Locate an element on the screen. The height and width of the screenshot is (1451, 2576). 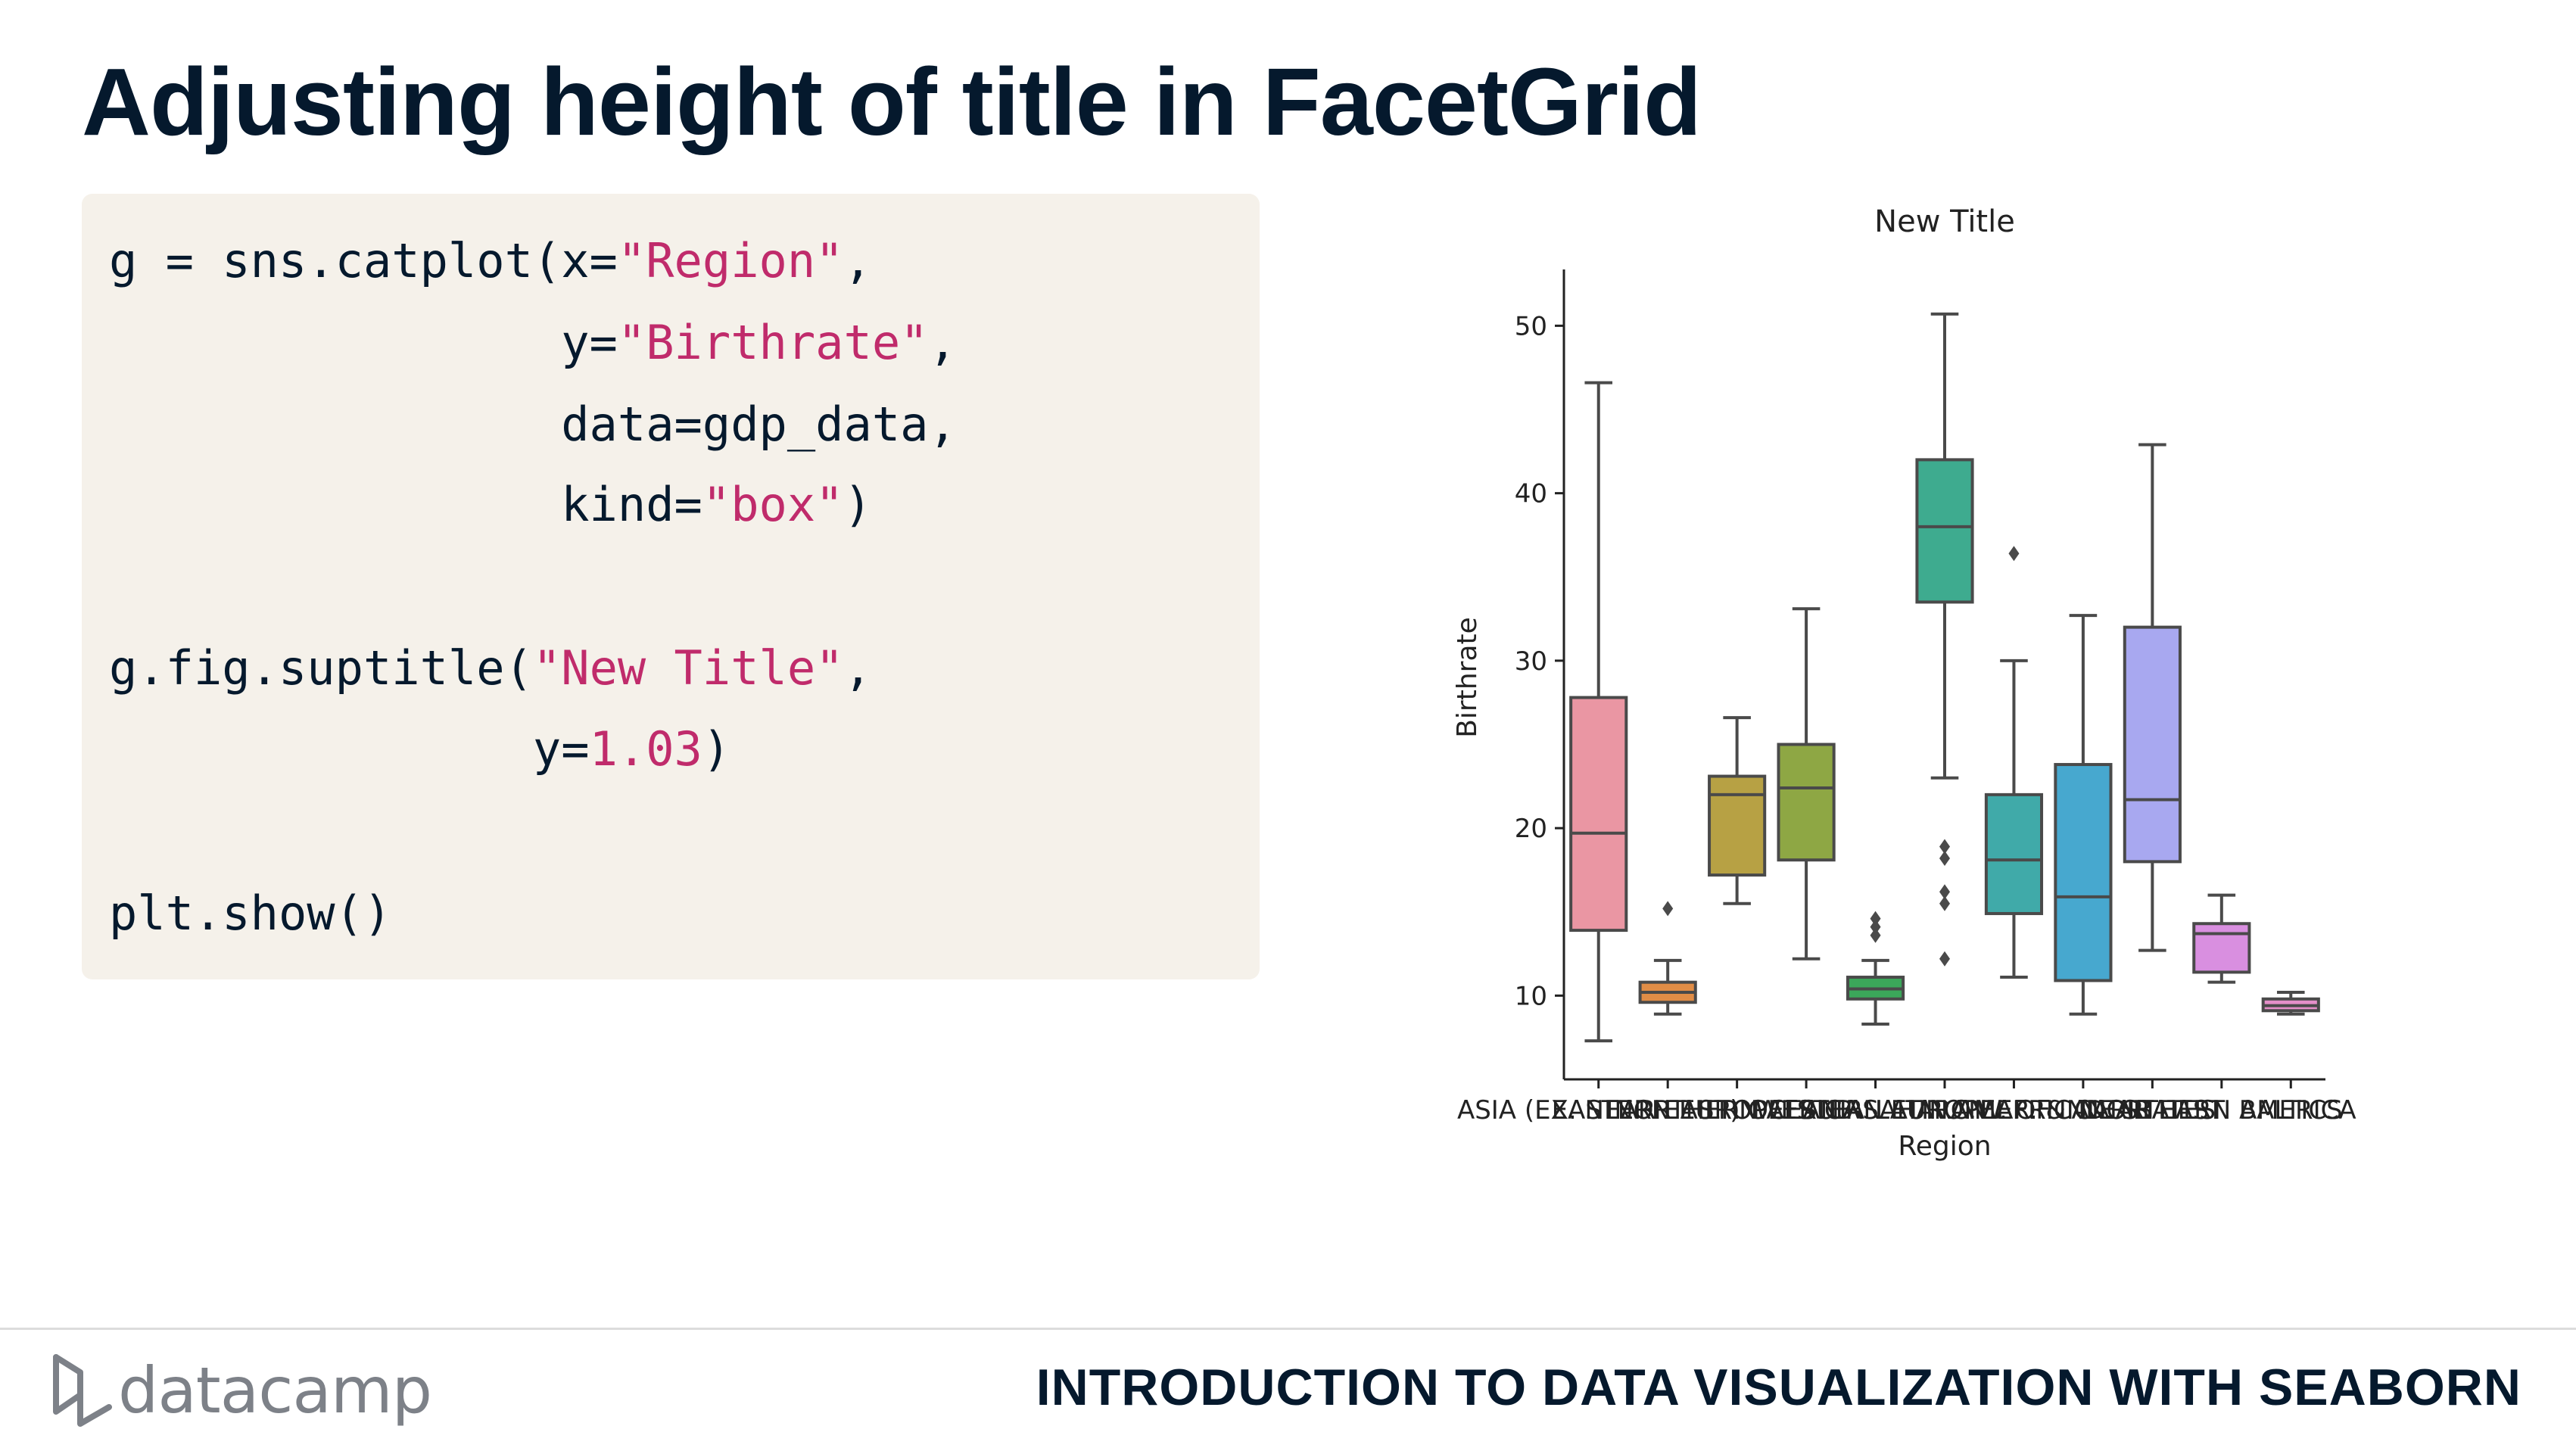
x-tick-label: SUB-SAHARAN AFRICA is located at coordinates (1944, 1110).